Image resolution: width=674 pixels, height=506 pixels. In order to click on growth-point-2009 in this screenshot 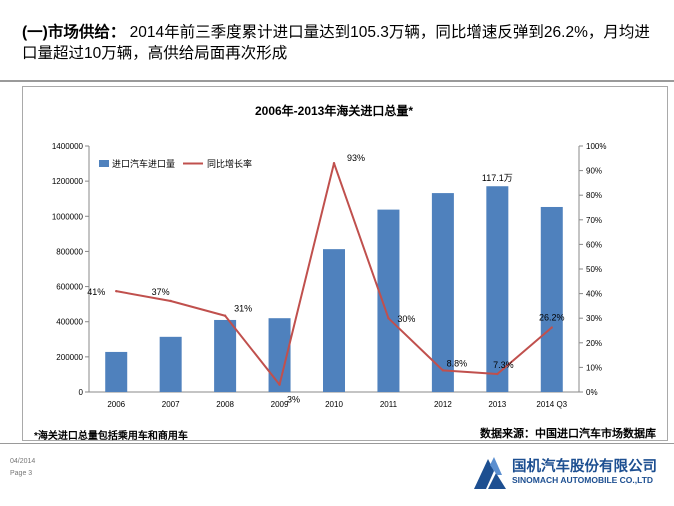, I will do `click(279, 384)`.